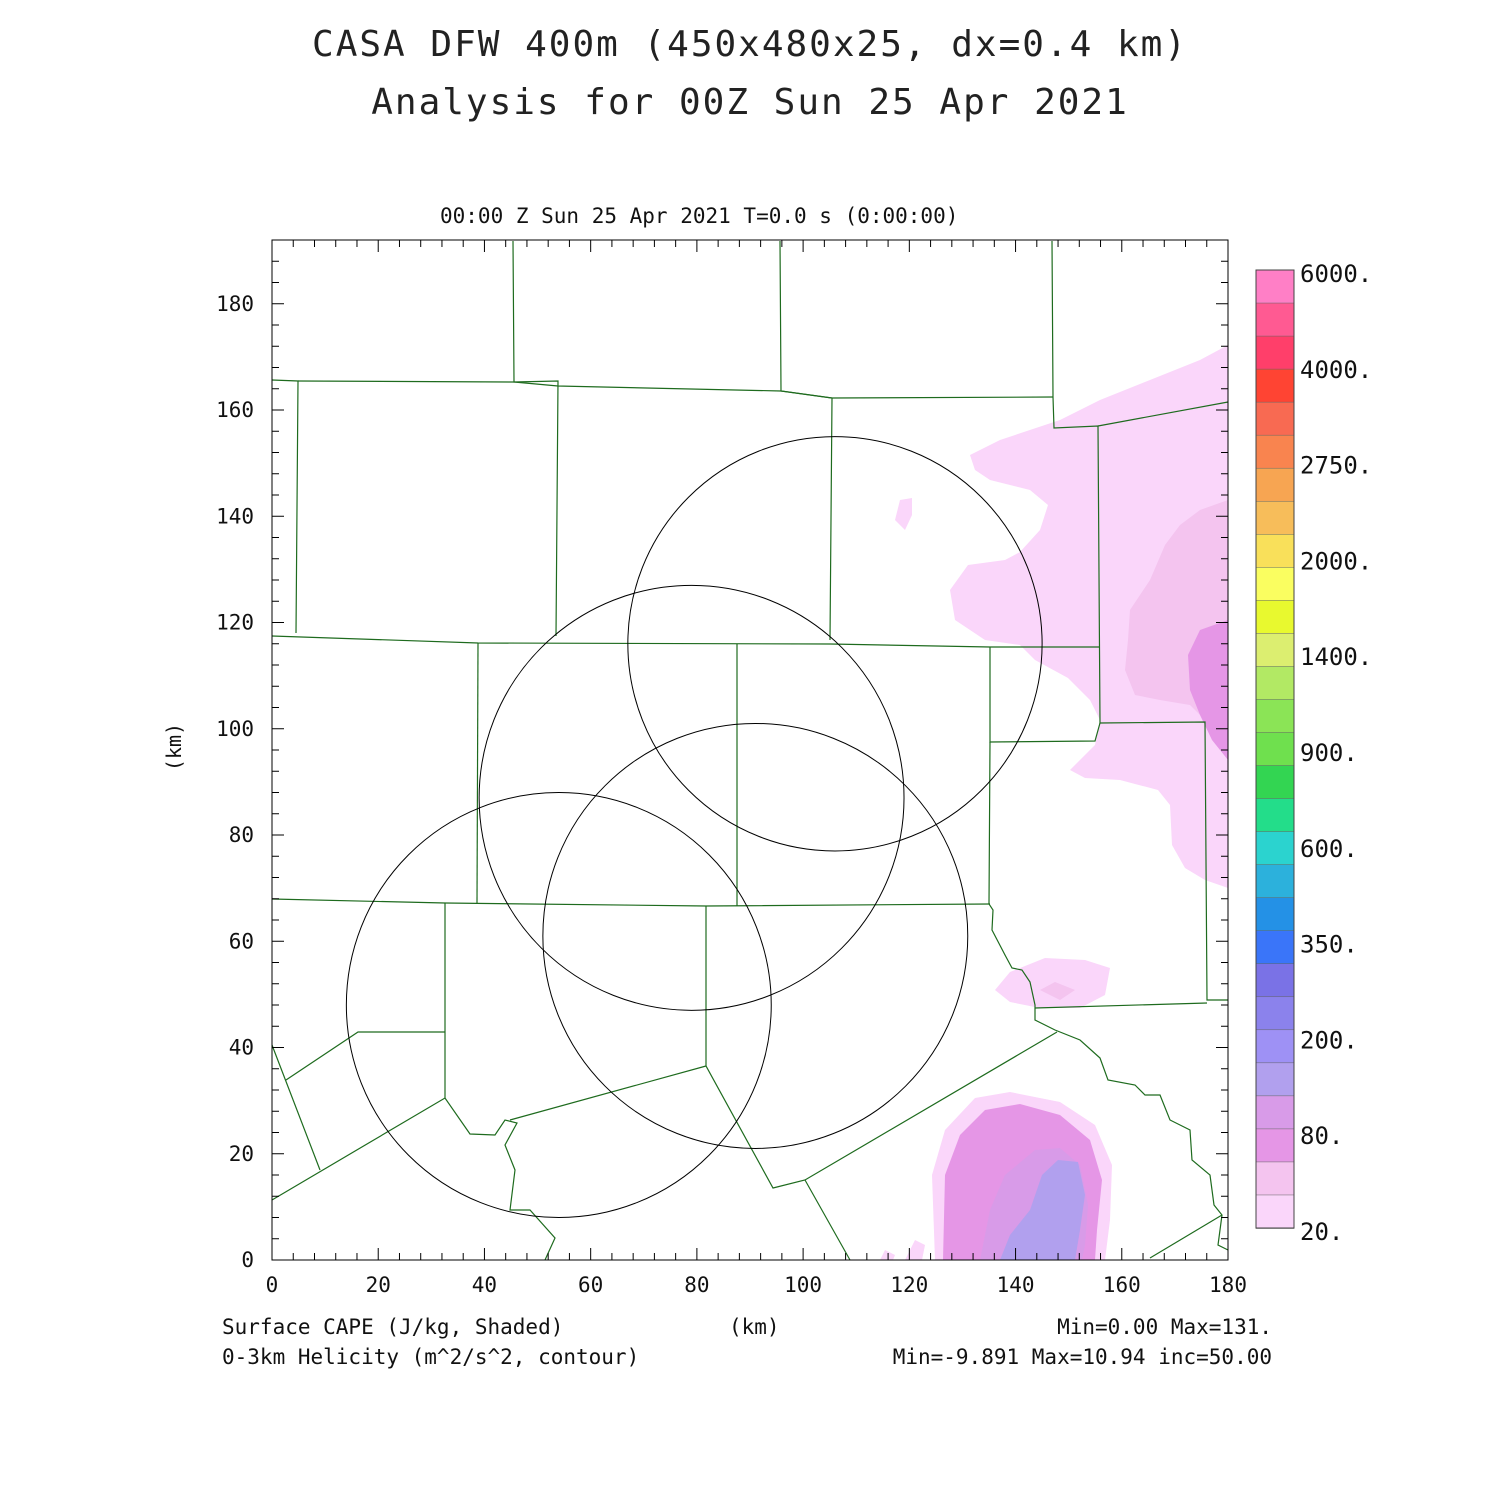  I want to click on y-tick-label: 20, so click(241, 1154).